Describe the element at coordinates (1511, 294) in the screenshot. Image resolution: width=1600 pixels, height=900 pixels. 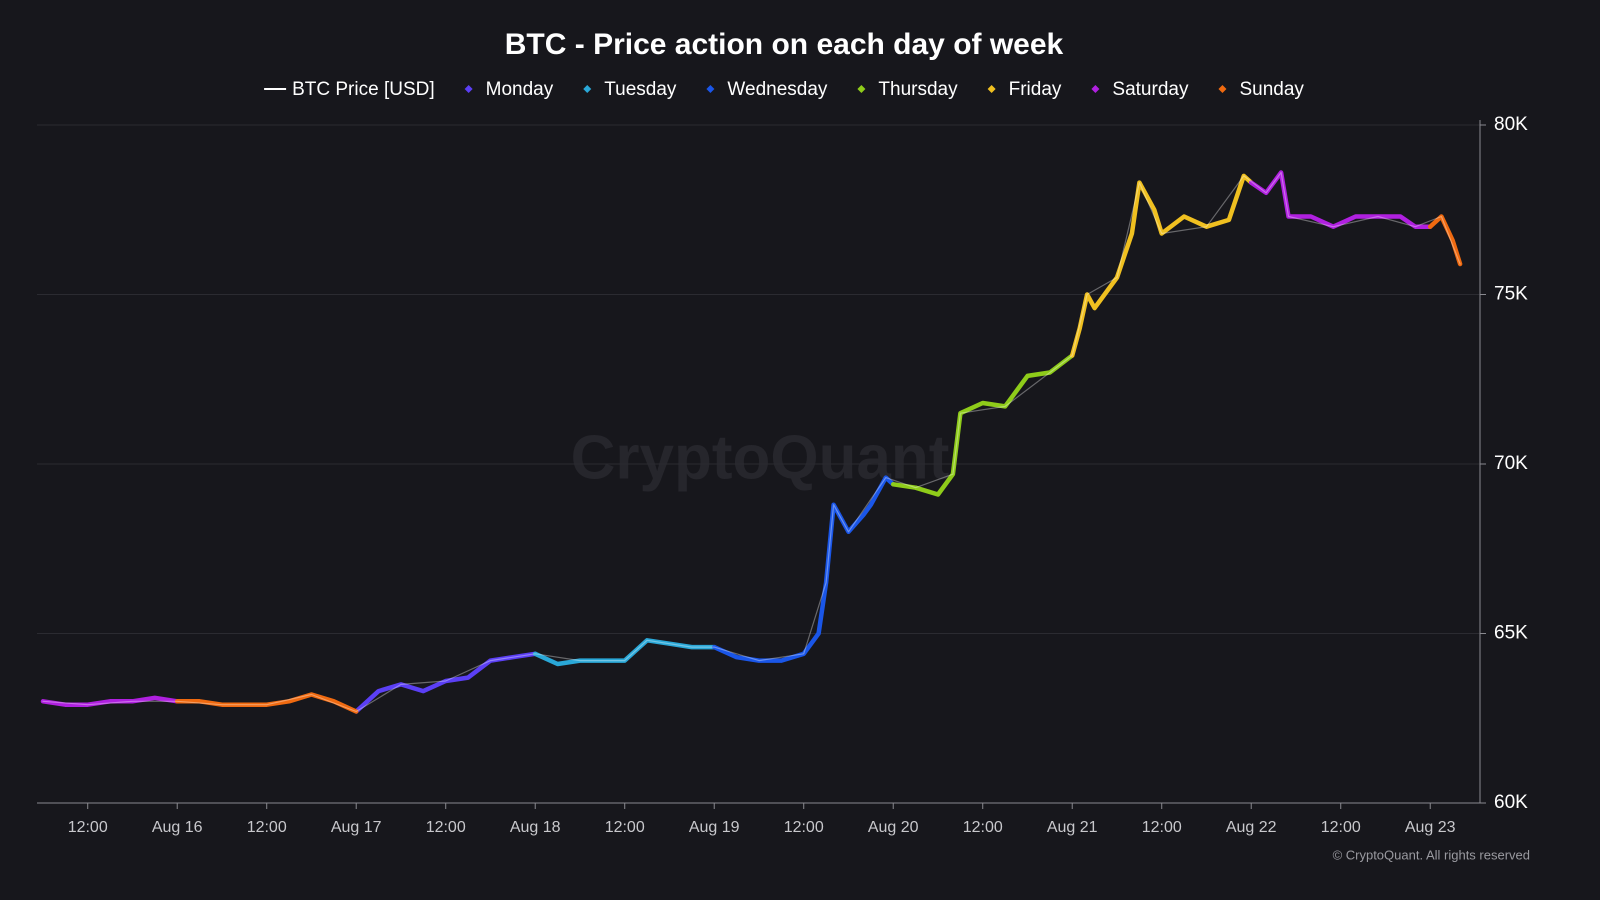
I see `y-tick-label: 75K` at that location.